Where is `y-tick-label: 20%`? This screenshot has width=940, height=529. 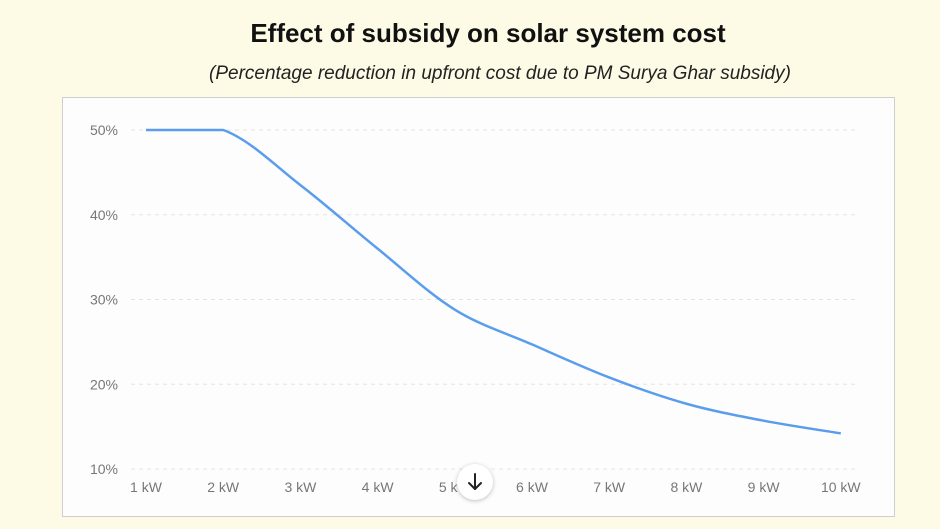
y-tick-label: 20% is located at coordinates (104, 384).